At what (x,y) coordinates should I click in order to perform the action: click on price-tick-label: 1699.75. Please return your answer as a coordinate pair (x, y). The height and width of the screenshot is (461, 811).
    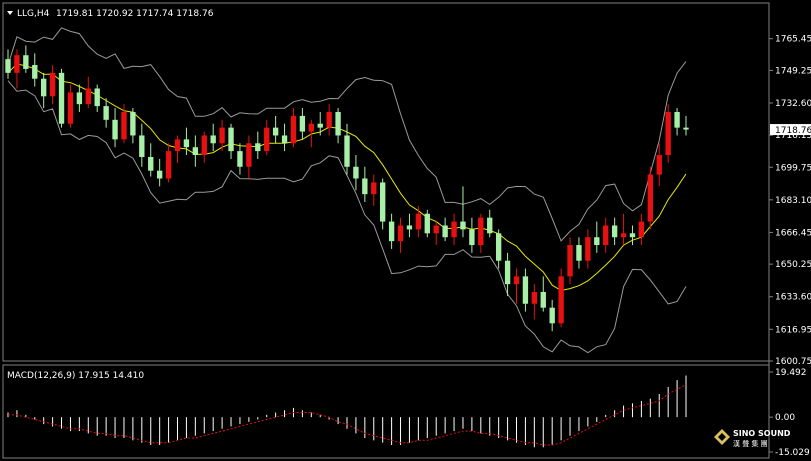
    Looking at the image, I should click on (793, 168).